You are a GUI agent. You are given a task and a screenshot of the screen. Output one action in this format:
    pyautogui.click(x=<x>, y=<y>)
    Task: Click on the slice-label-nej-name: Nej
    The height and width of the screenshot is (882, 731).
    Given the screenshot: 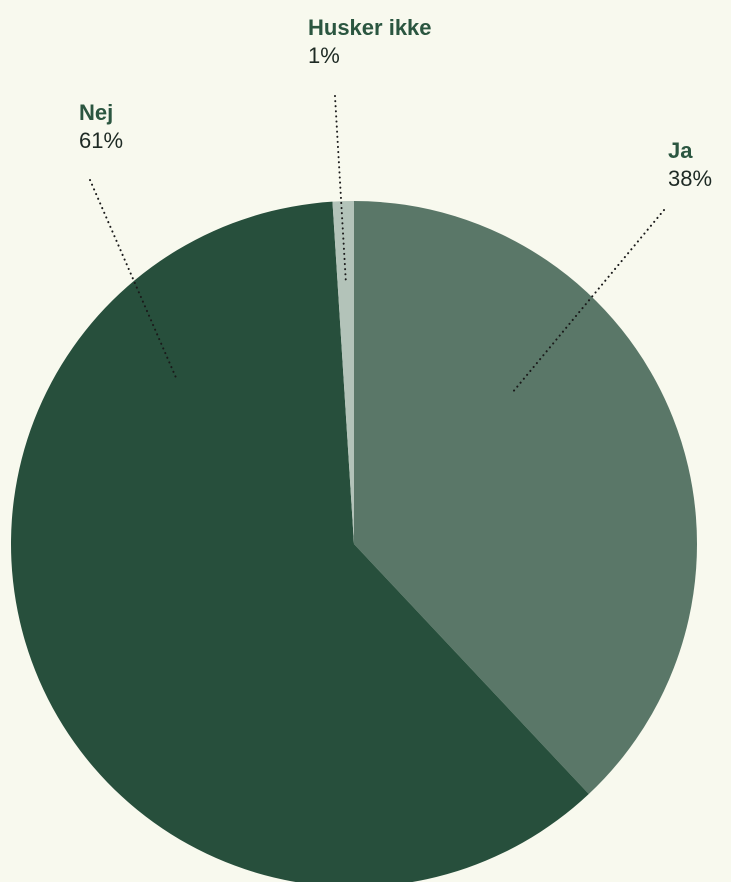 What is the action you would take?
    pyautogui.click(x=96, y=112)
    